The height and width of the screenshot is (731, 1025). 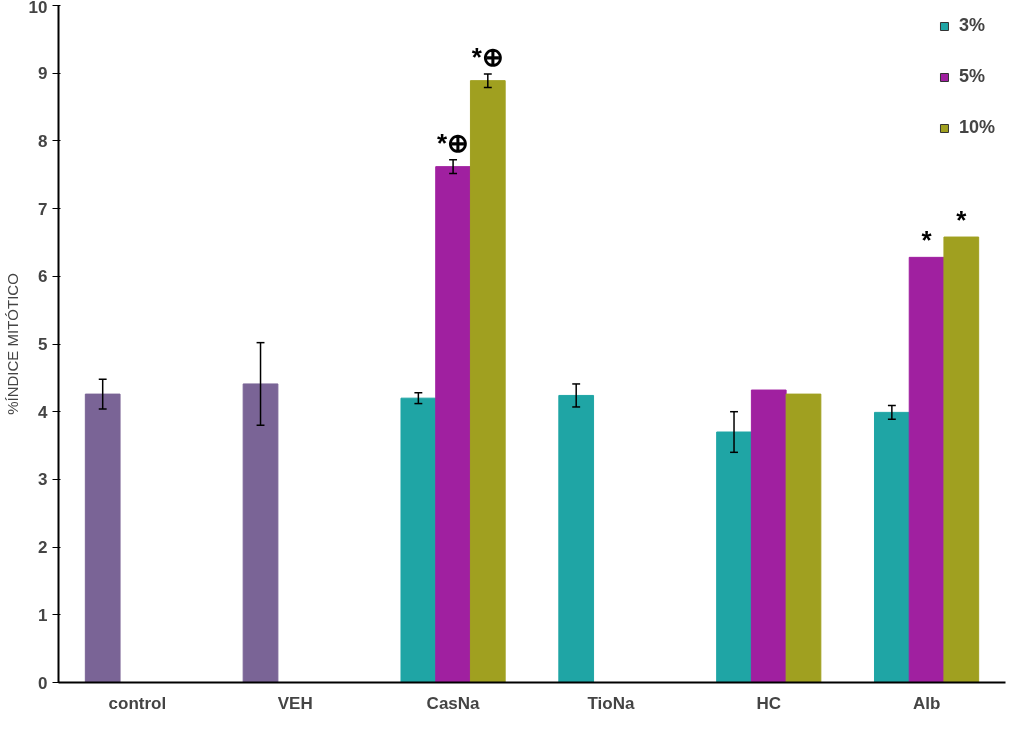 What do you see at coordinates (971, 25) in the screenshot?
I see `legend-label: 3%` at bounding box center [971, 25].